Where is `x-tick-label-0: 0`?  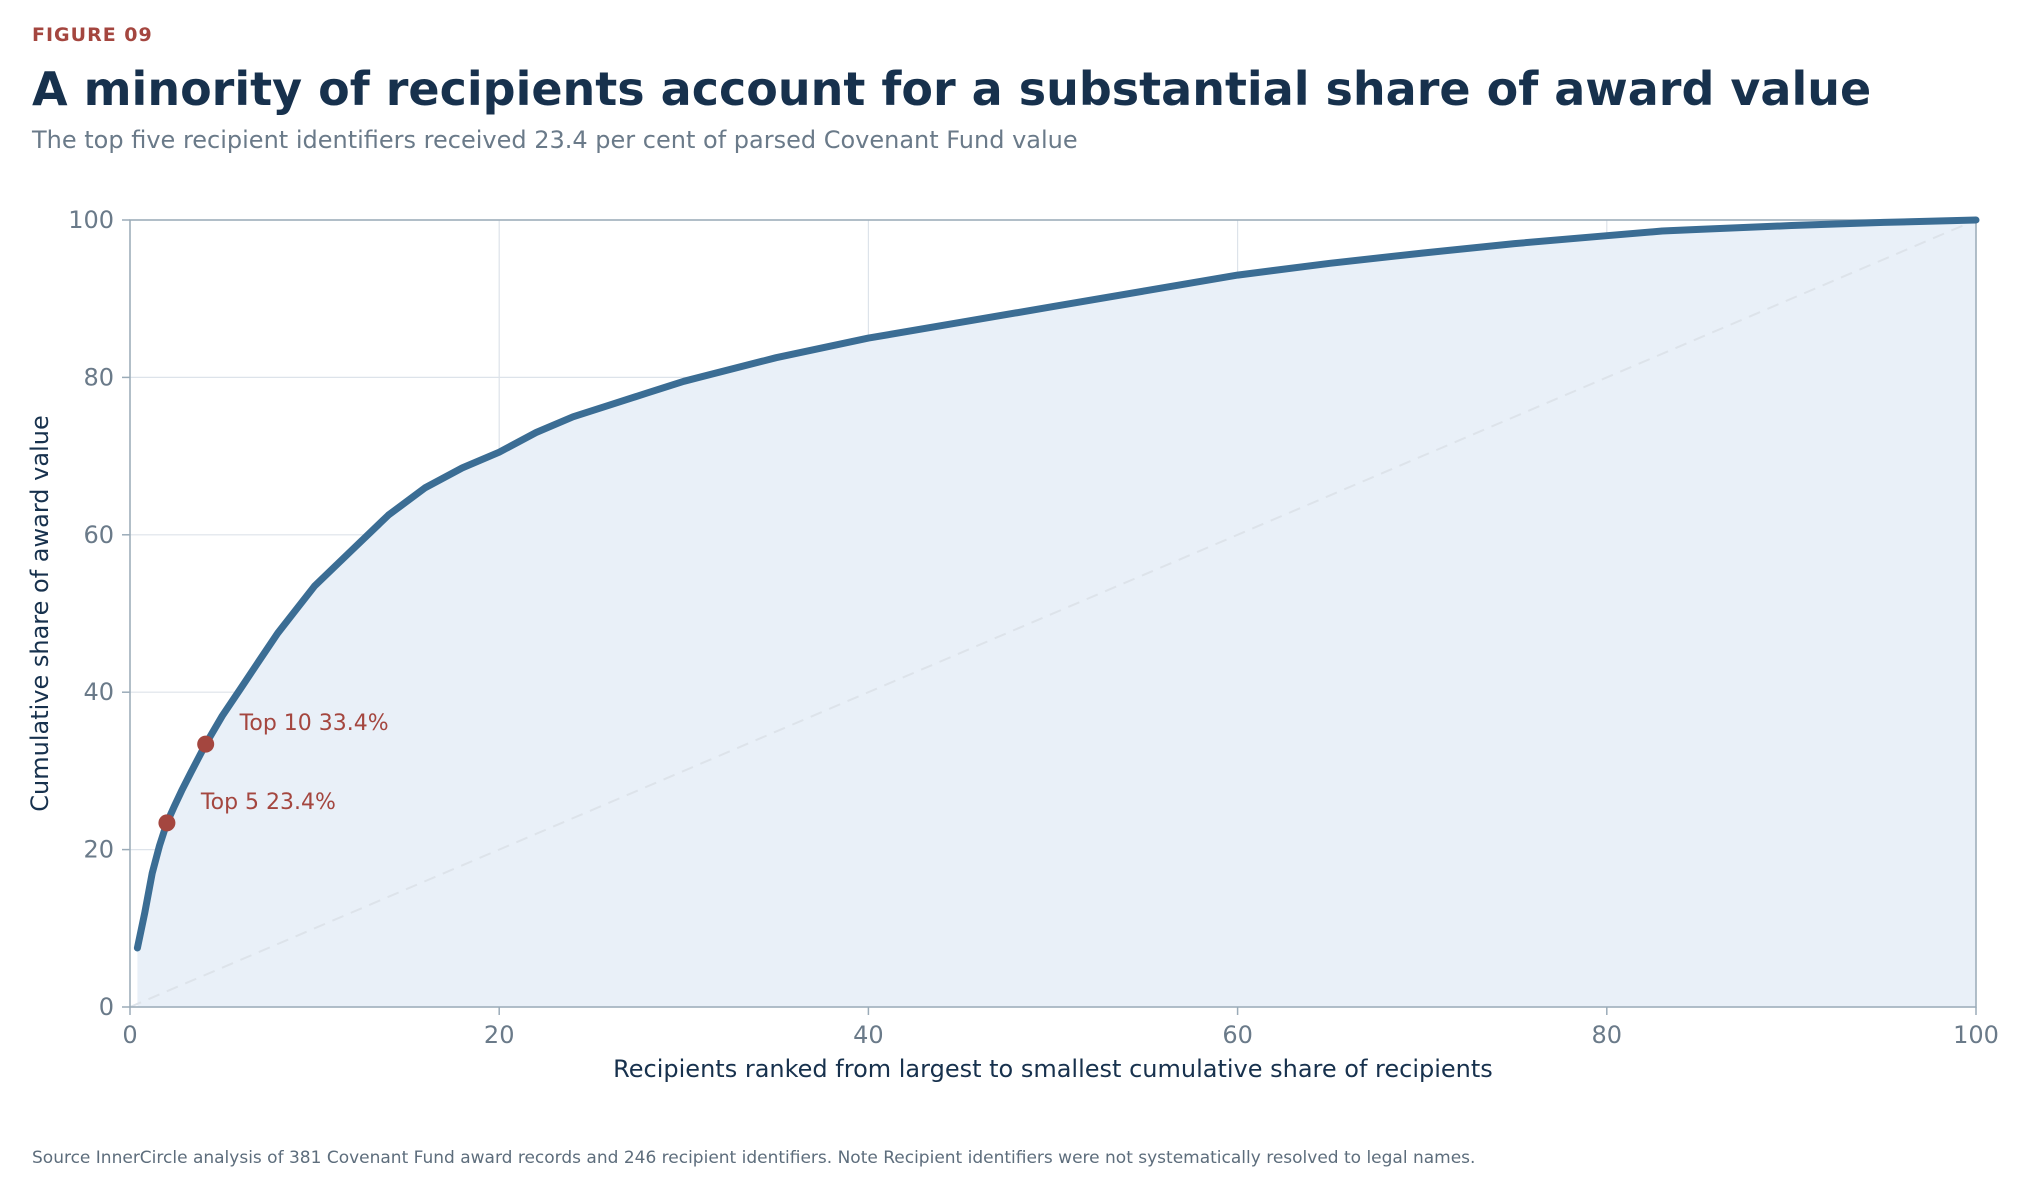
x-tick-label-0: 0 is located at coordinates (129, 1035).